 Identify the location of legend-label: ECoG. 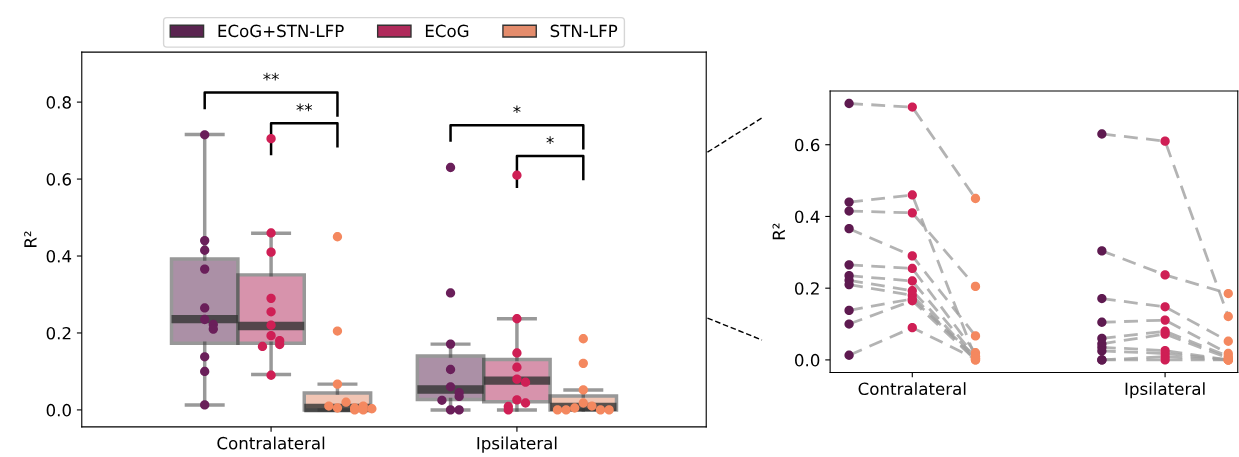
(447, 31).